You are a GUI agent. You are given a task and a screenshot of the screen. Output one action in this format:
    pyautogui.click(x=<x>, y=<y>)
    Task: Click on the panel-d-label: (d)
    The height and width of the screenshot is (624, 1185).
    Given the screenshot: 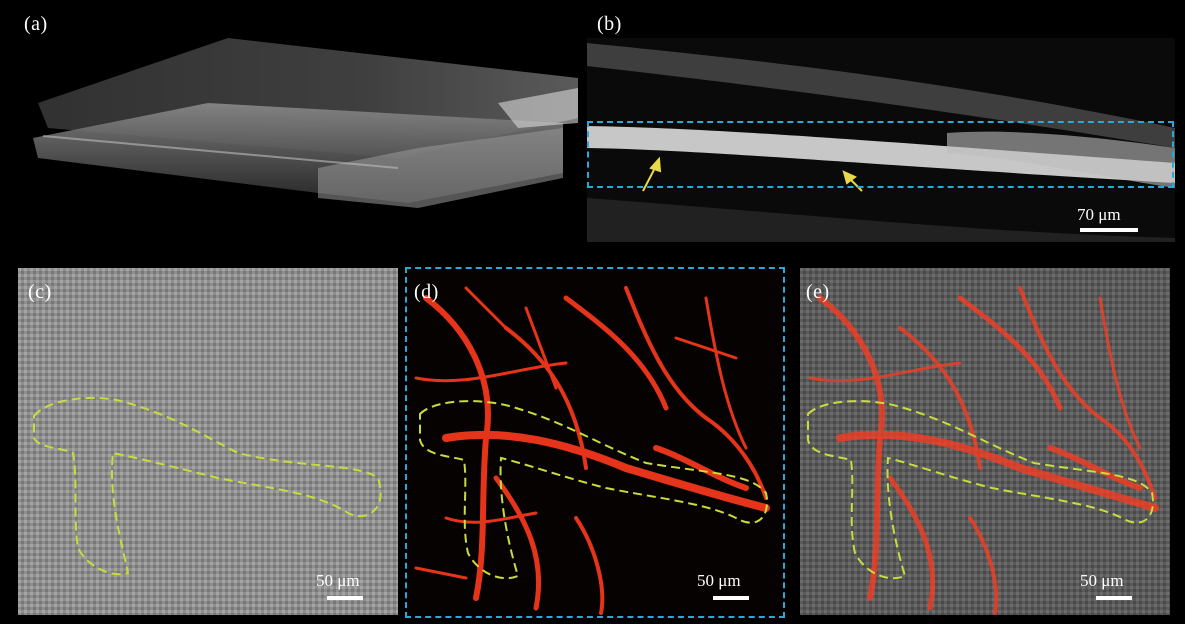 What is the action you would take?
    pyautogui.click(x=426, y=292)
    